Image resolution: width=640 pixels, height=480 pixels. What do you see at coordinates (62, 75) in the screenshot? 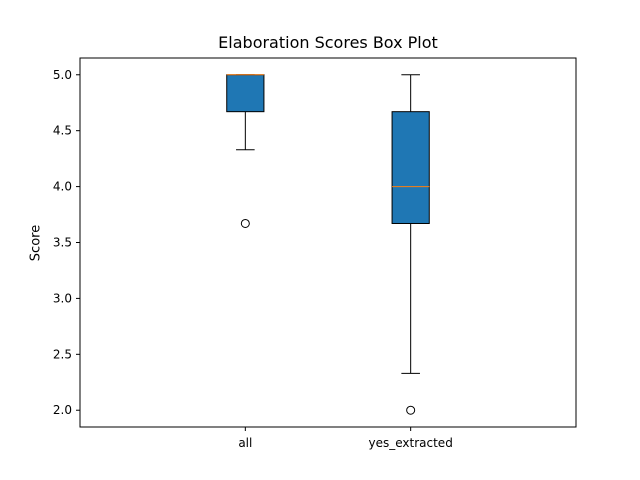
I see `y-tick-label: 5.0` at bounding box center [62, 75].